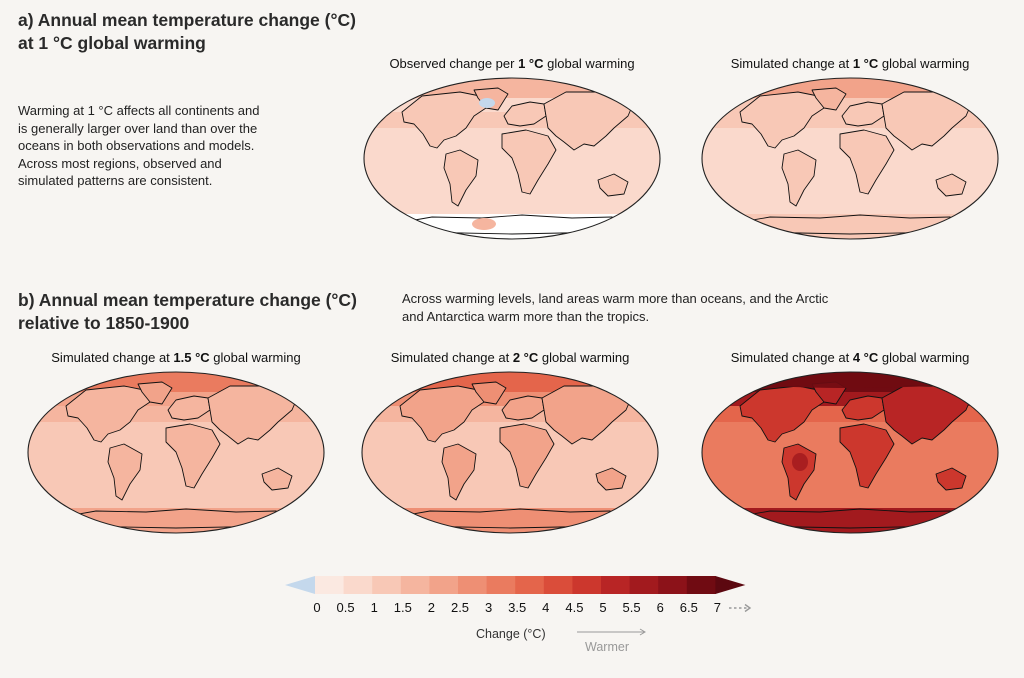  I want to click on map-simulated-4c, so click(850, 452).